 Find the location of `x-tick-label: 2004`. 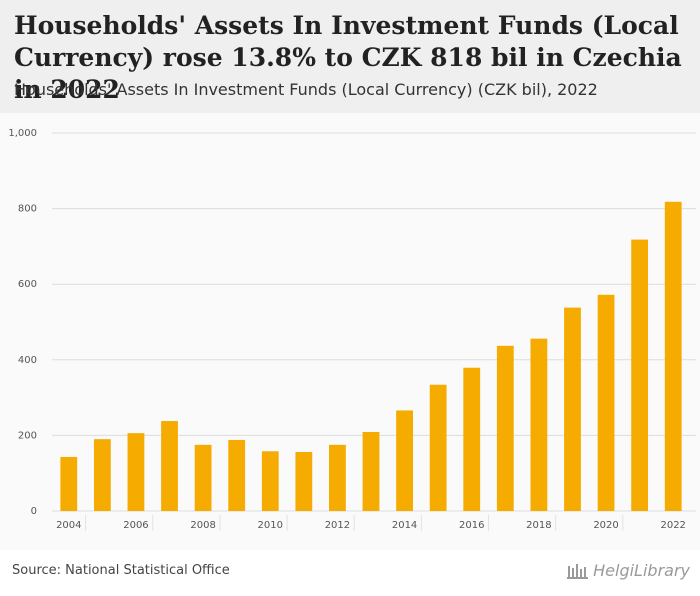

x-tick-label: 2004 is located at coordinates (68, 525).